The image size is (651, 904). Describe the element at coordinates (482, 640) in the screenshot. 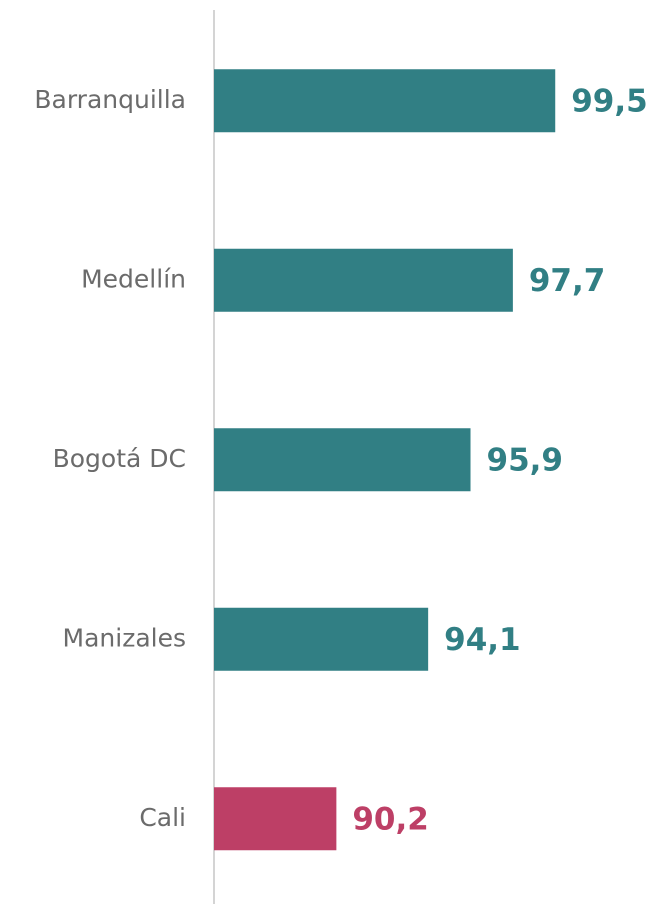

I see `value-label: 94,1` at that location.